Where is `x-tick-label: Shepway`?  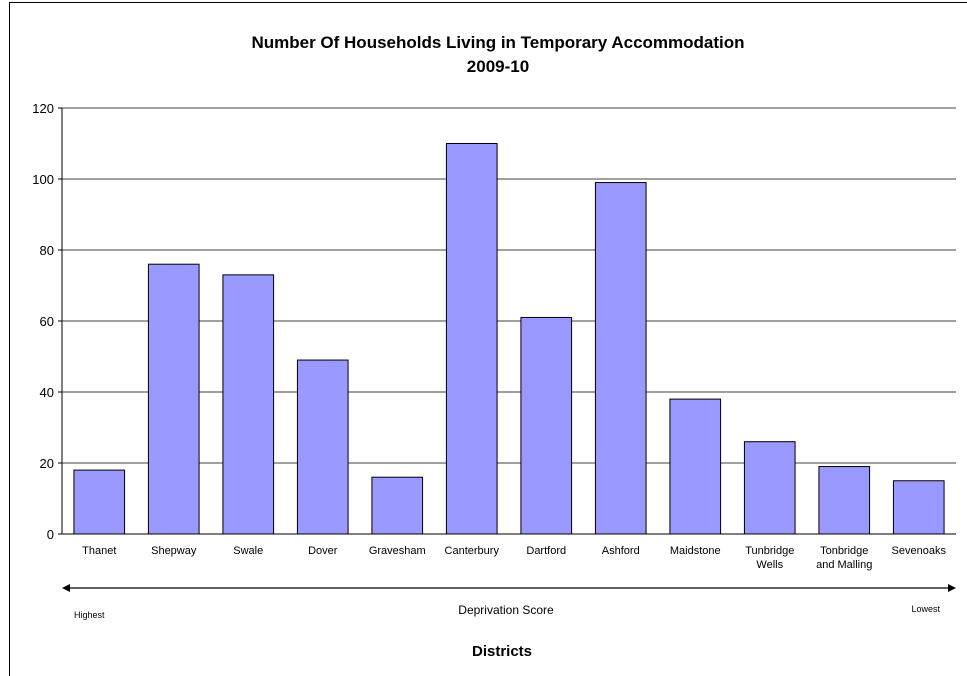 x-tick-label: Shepway is located at coordinates (174, 551).